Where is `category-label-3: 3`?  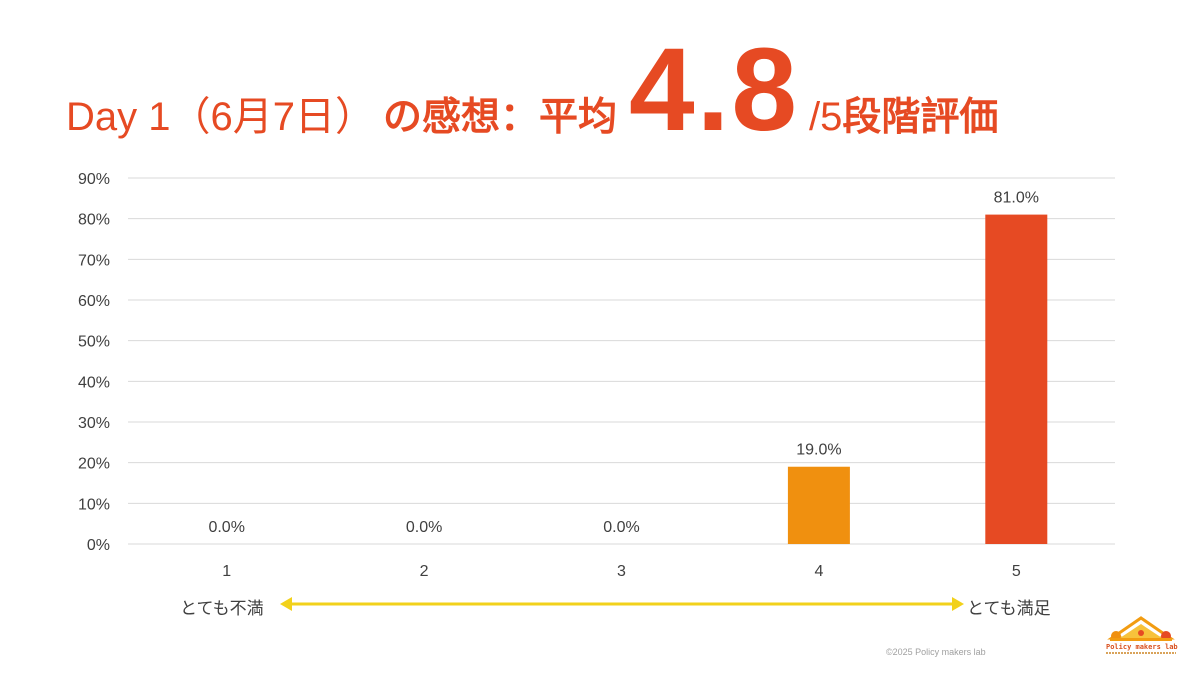
category-label-3: 3 is located at coordinates (621, 571).